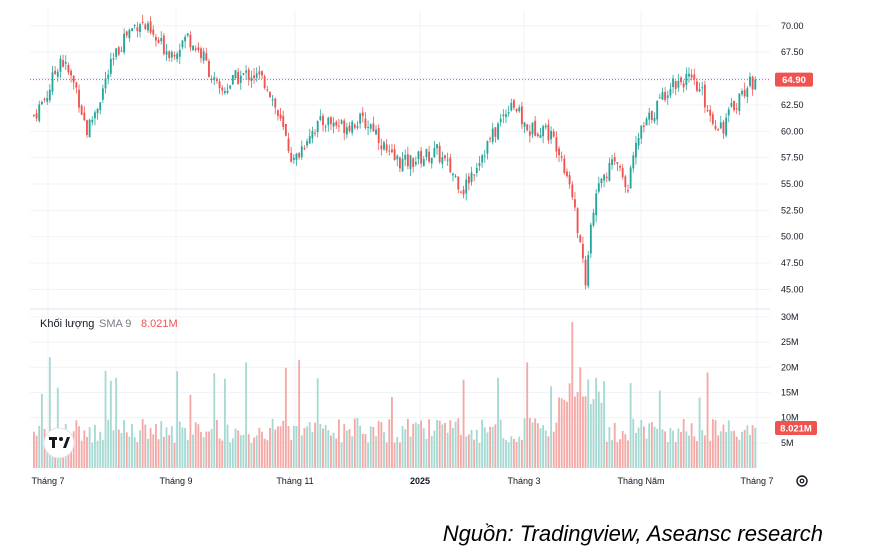 This screenshot has width=871, height=553. Describe the element at coordinates (115, 324) in the screenshot. I see `volume-legend-indicator: SMA 9` at that location.